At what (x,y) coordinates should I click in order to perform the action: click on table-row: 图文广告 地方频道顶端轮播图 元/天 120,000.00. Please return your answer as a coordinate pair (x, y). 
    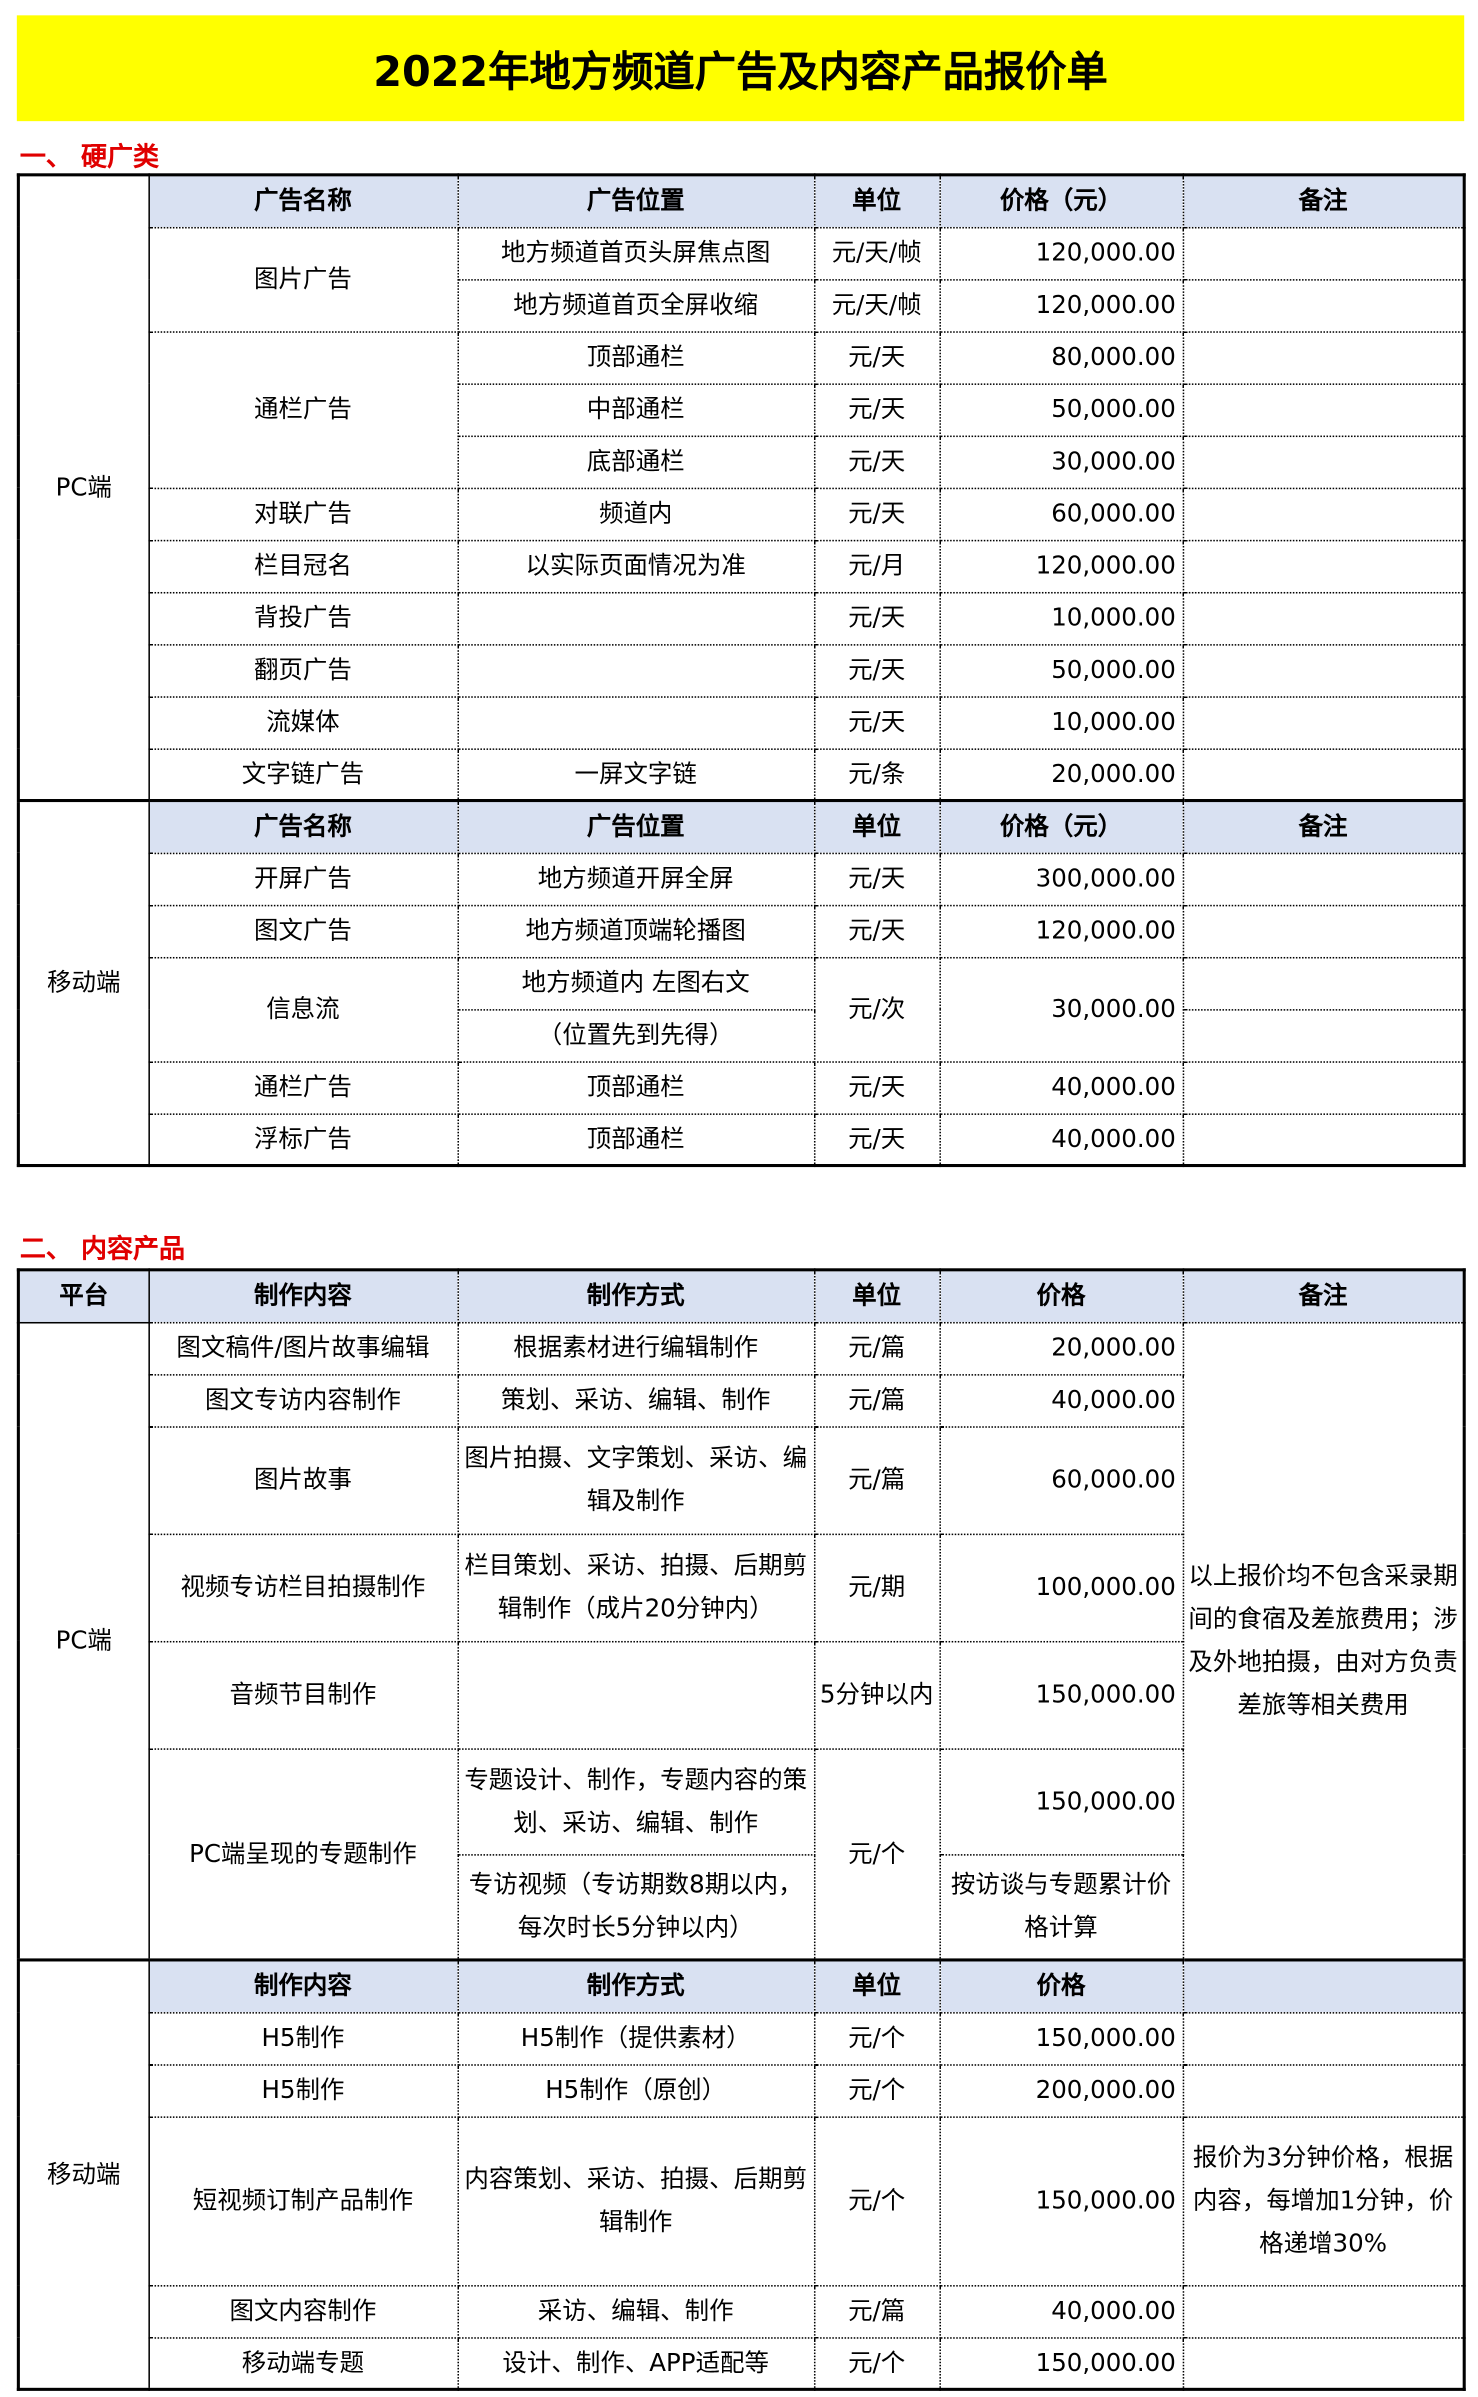
    Looking at the image, I should click on (741, 931).